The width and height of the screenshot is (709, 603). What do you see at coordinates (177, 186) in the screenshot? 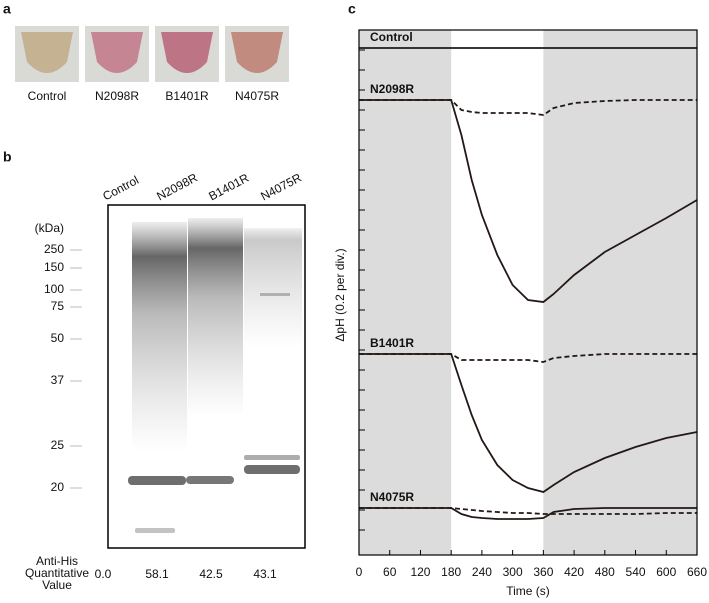
I see `lane-label: N2098R` at bounding box center [177, 186].